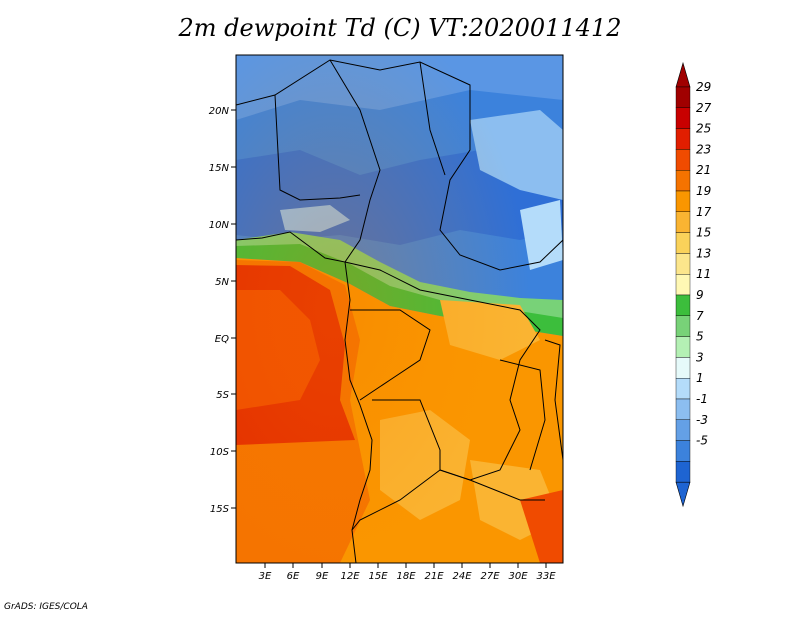 This screenshot has width=800, height=618. Describe the element at coordinates (704, 108) in the screenshot. I see `colorbar-label: 27` at that location.